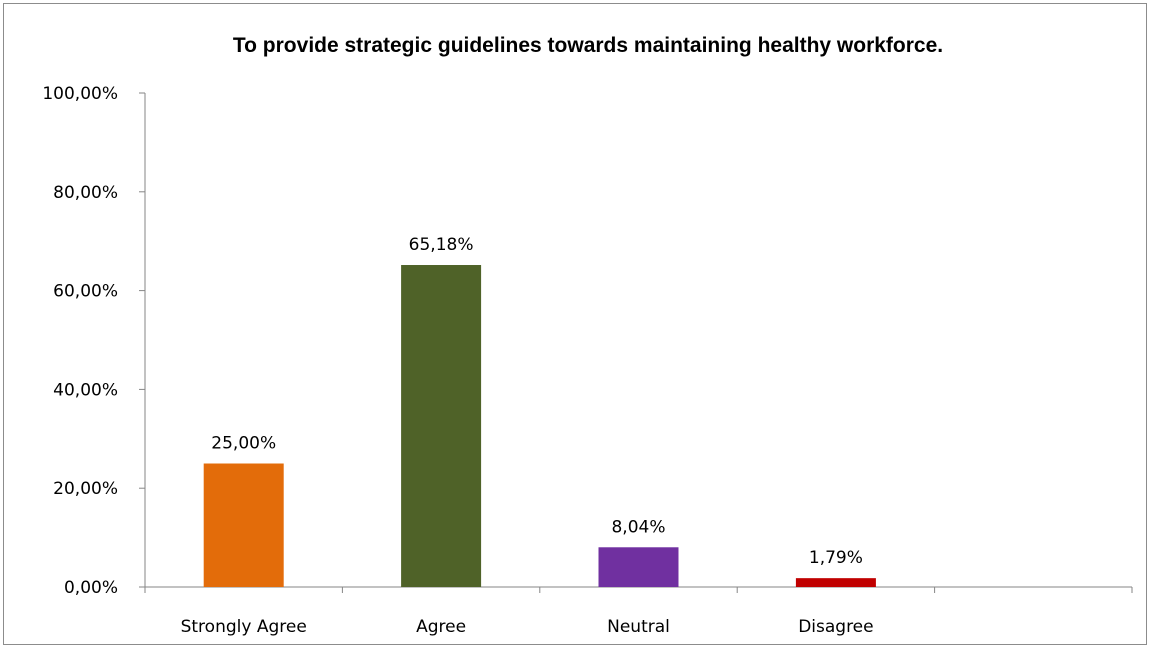  What do you see at coordinates (527, 627) in the screenshot?
I see `category-labels: Strongly Agree Agree Neutral Disagree` at bounding box center [527, 627].